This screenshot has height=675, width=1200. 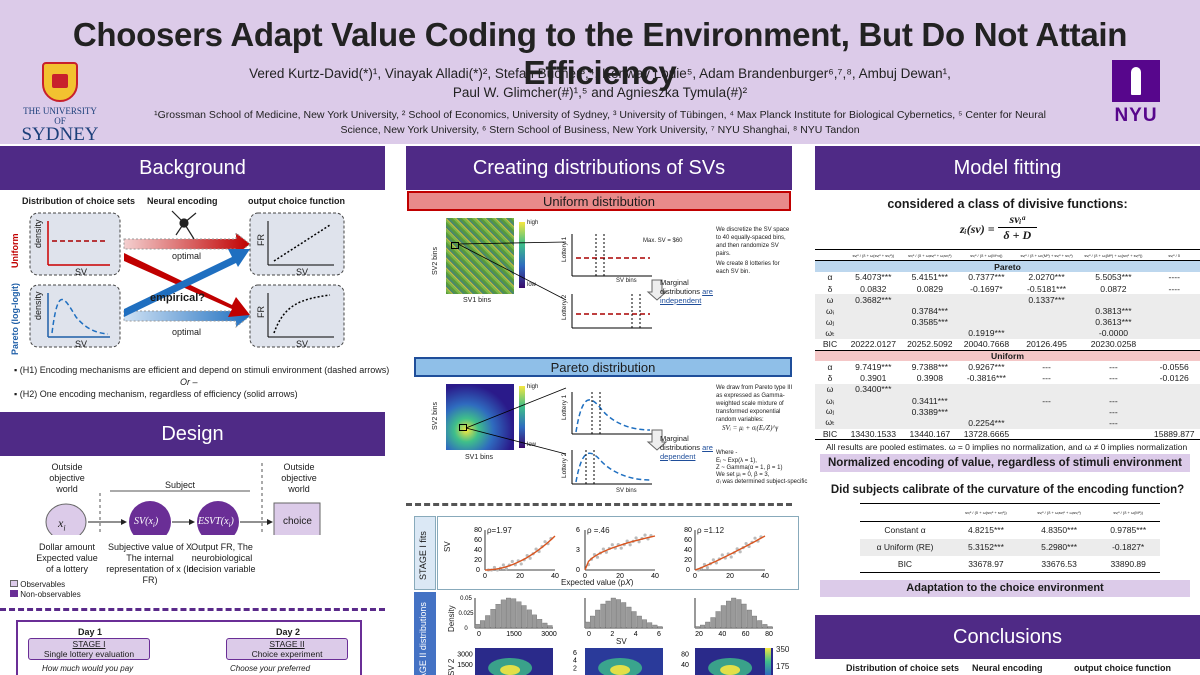 What do you see at coordinates (1007, 423) in the screenshot?
I see `table-row: ωₜ 0.2254*** ---` at bounding box center [1007, 423].